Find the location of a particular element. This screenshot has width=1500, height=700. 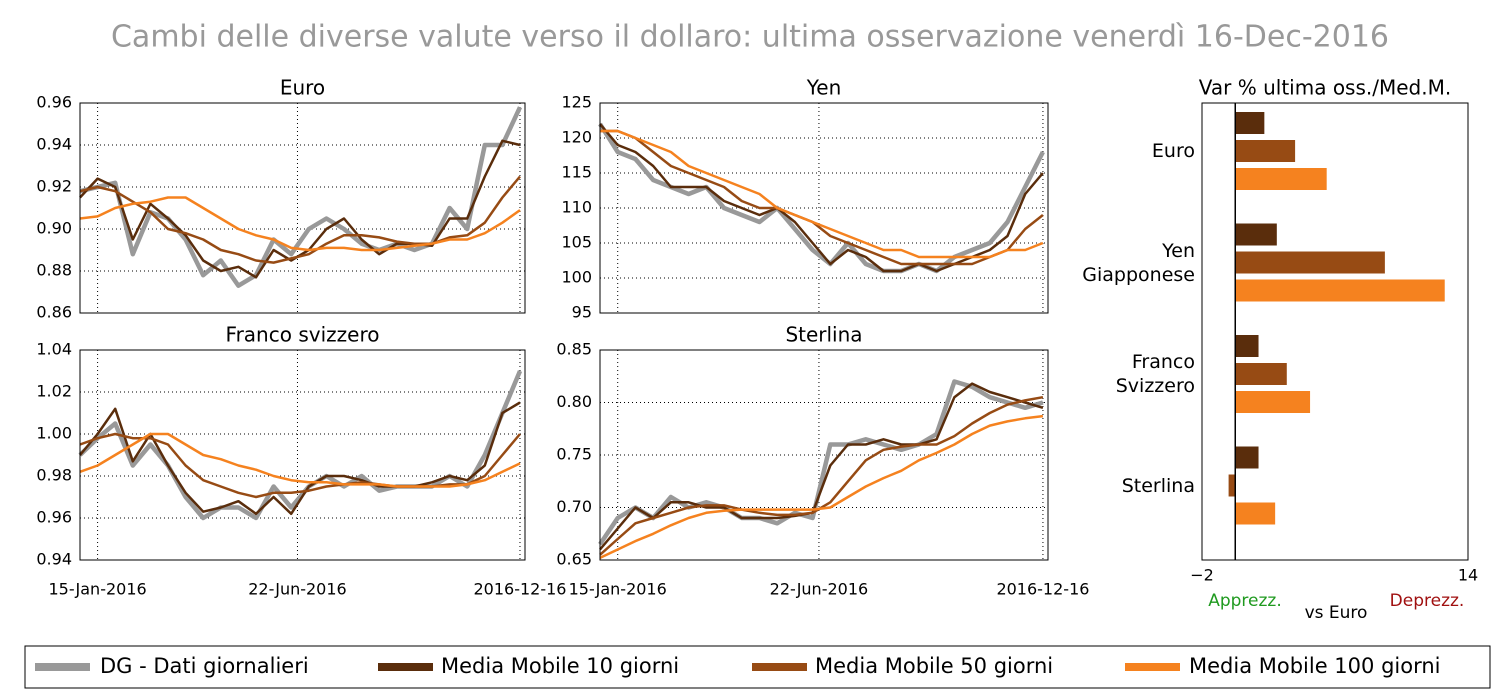

panel-title: Euro is located at coordinates (302, 88).